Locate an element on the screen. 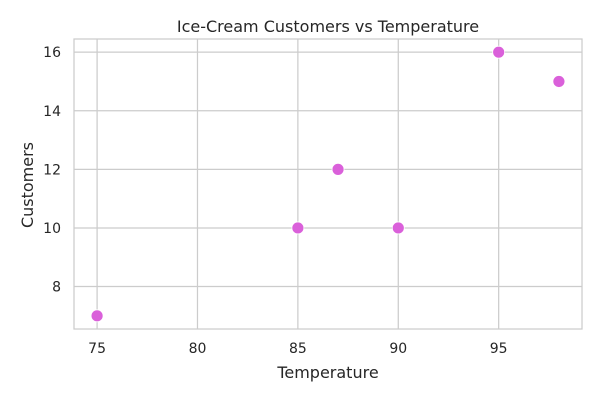 The image size is (600, 404). chart-title: Ice-Cream Customers vs Temperature is located at coordinates (328, 26).